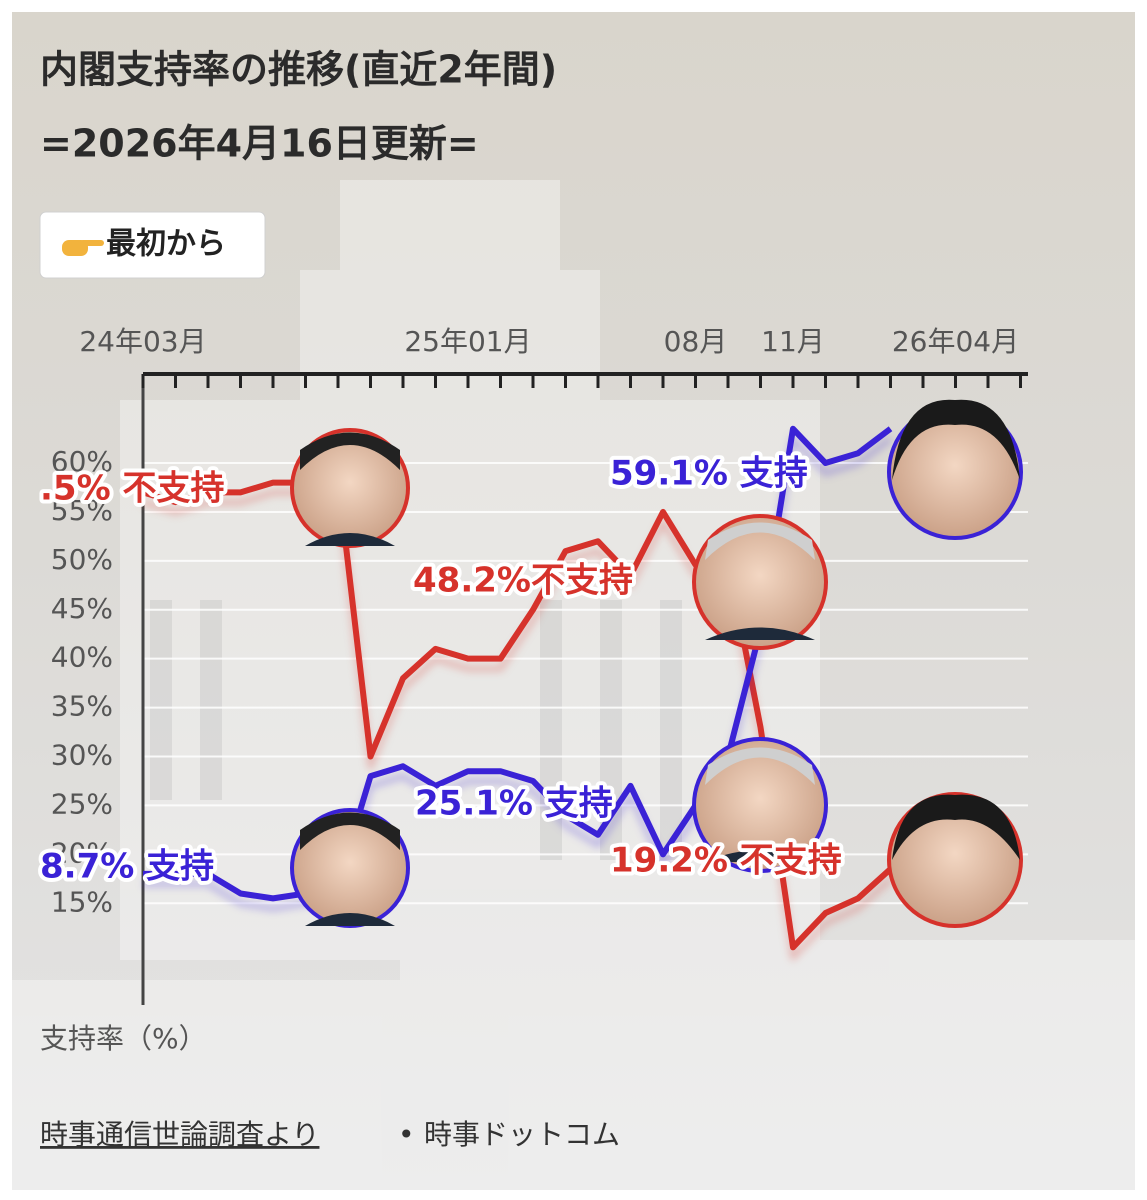  What do you see at coordinates (142, 341) in the screenshot?
I see `x-tick-label: 24年03月` at bounding box center [142, 341].